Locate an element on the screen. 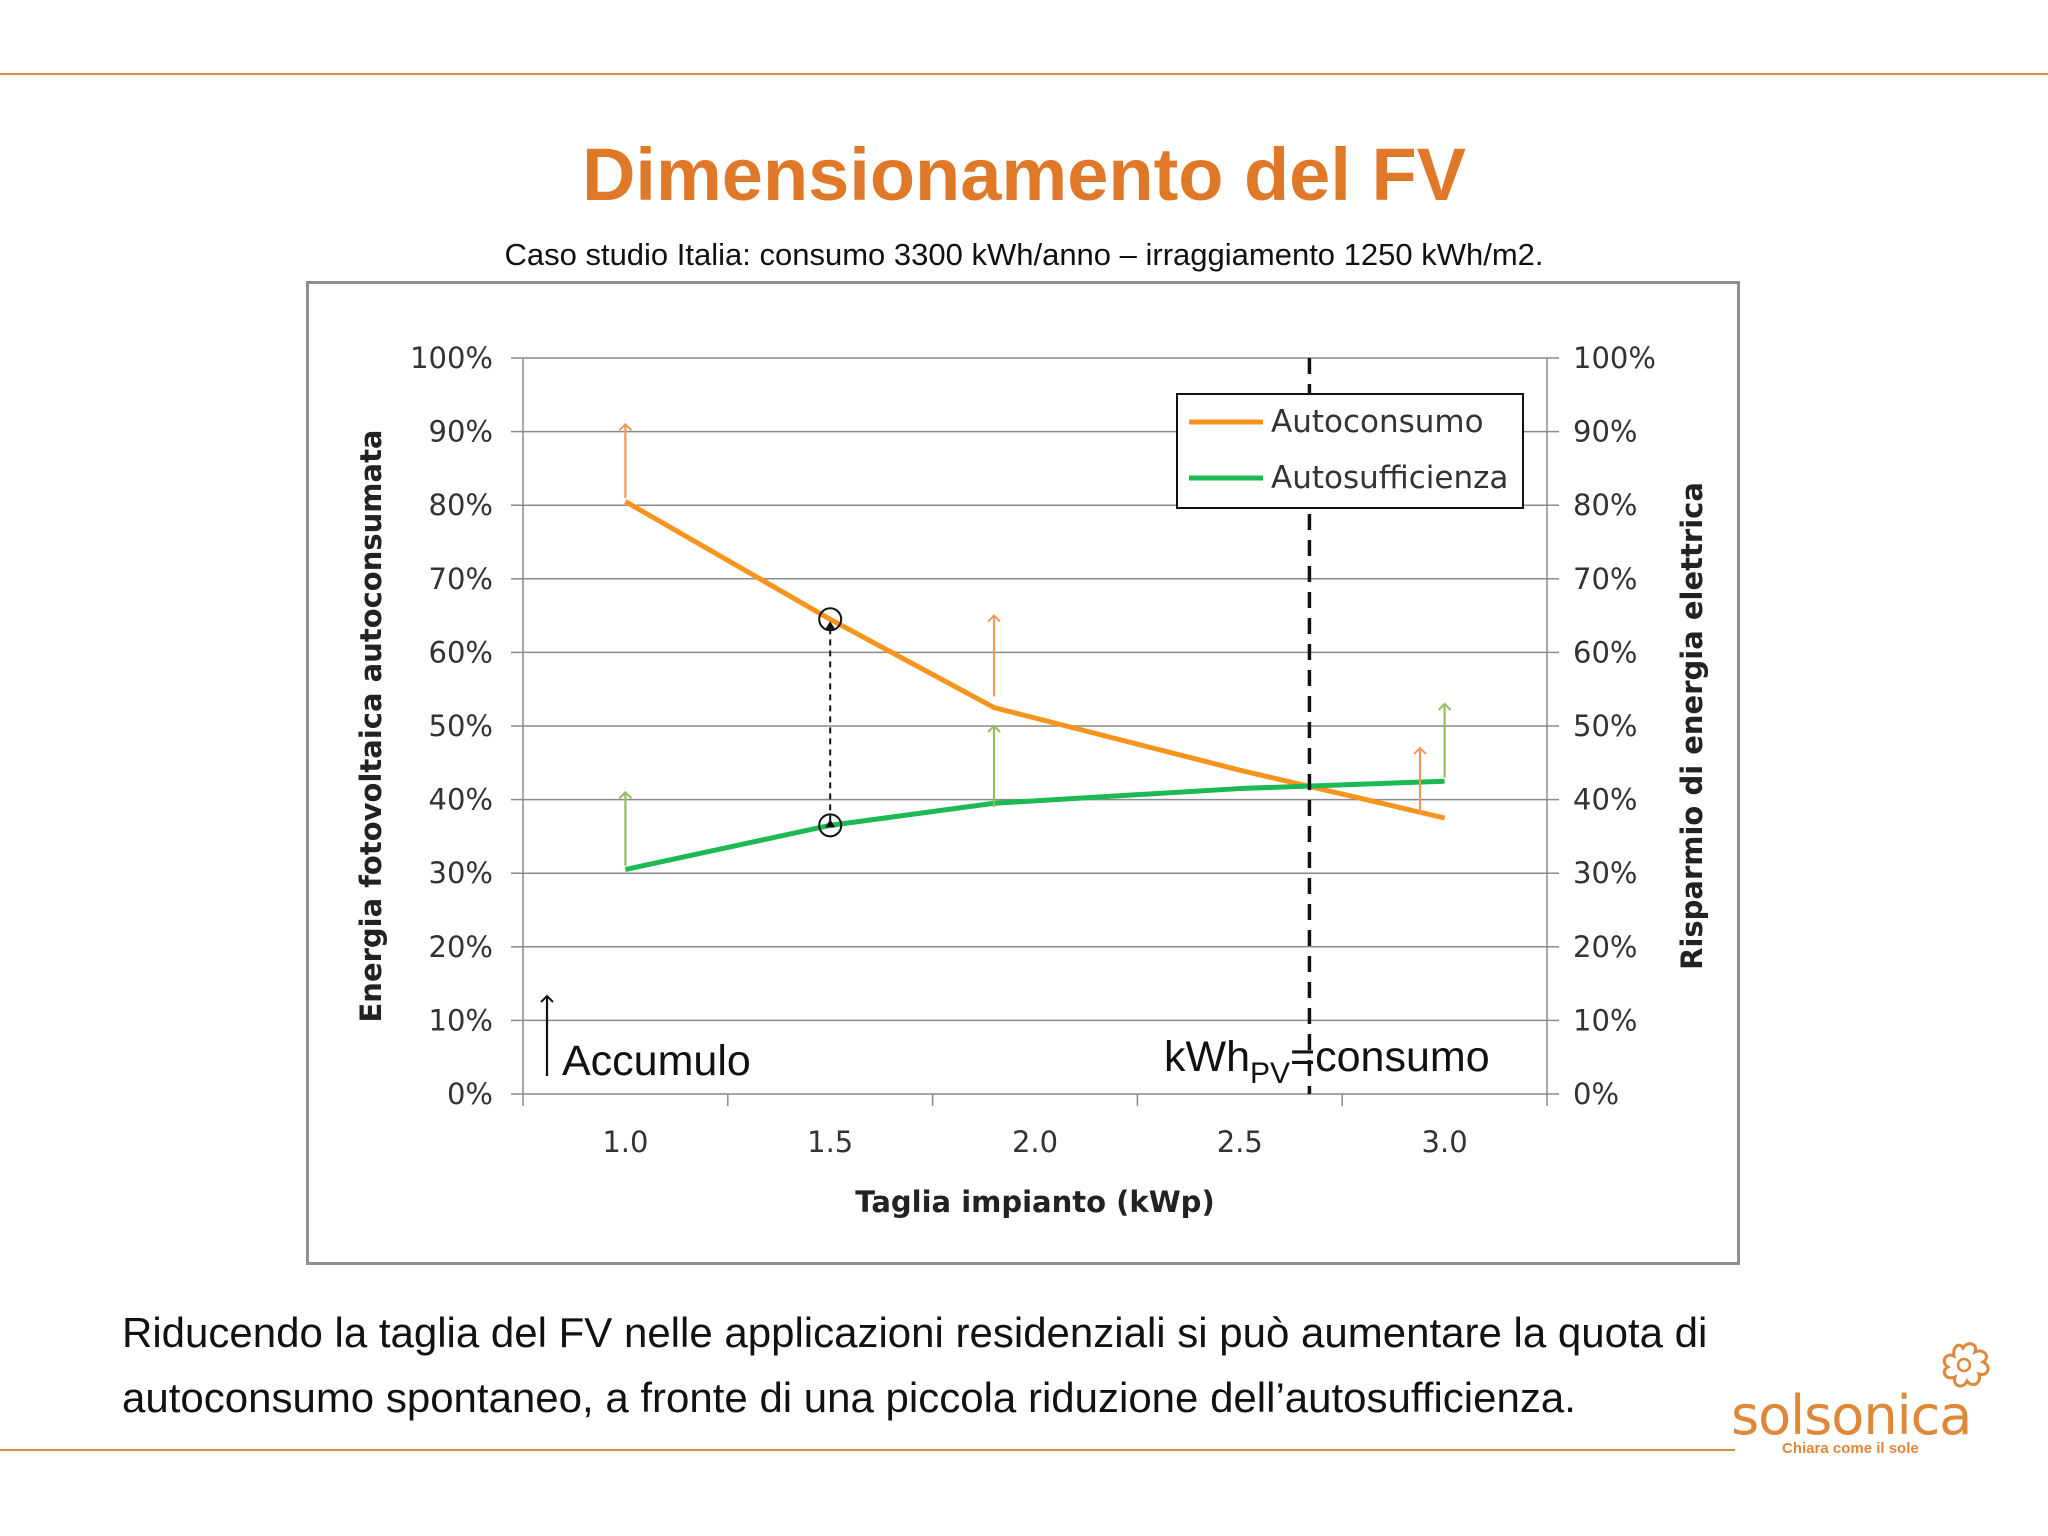 The height and width of the screenshot is (1536, 2048). x-tick-label: 1.5 is located at coordinates (830, 1142).